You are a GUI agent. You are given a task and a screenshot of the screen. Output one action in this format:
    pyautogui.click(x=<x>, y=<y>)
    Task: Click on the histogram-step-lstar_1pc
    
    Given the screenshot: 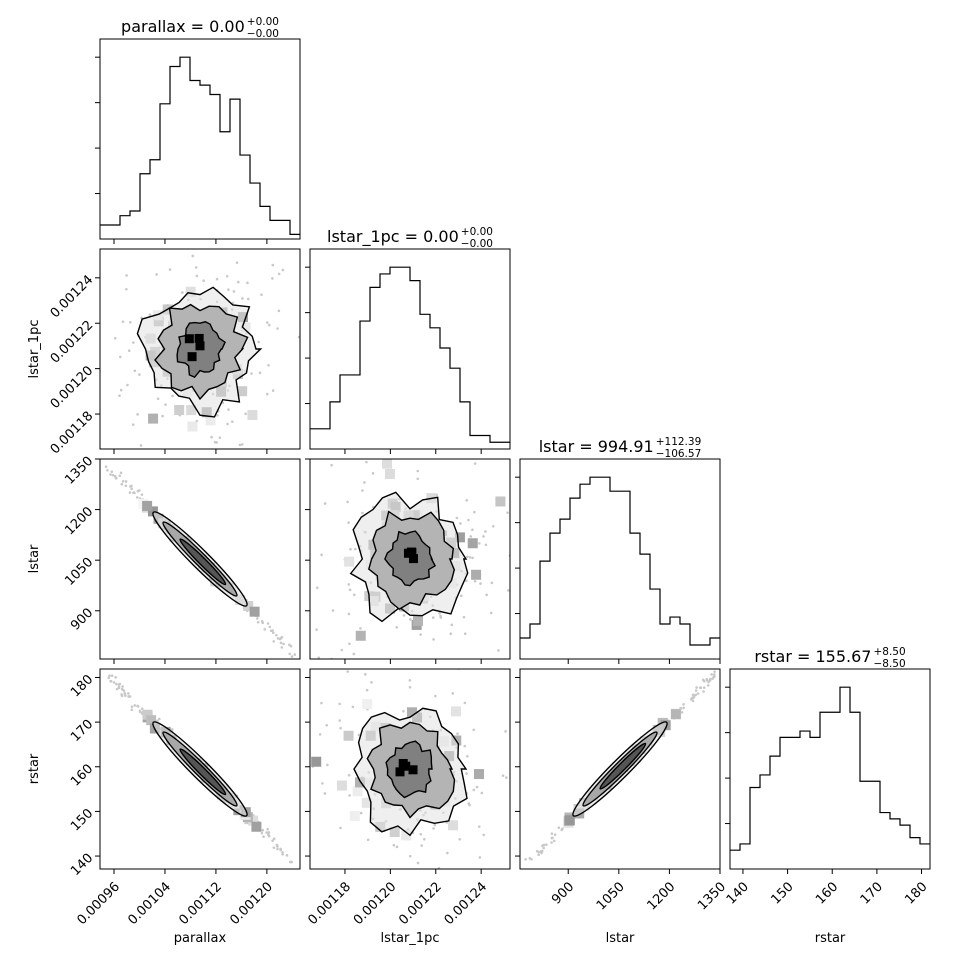 What is the action you would take?
    pyautogui.click(x=410, y=354)
    